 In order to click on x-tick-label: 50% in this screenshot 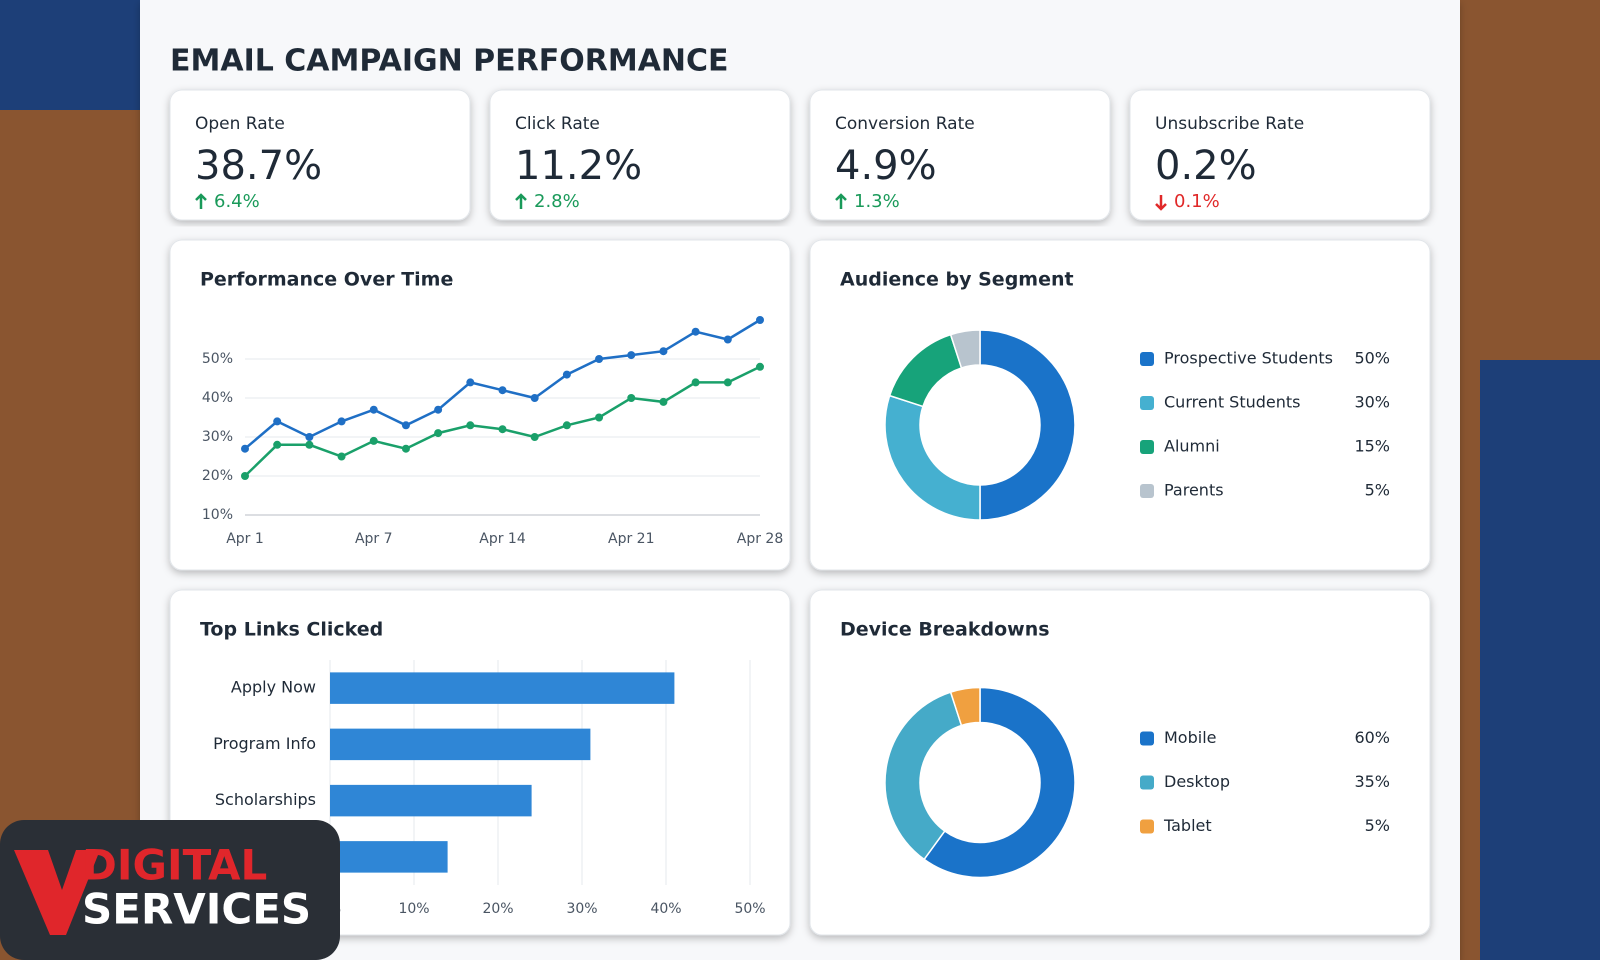, I will do `click(749, 909)`.